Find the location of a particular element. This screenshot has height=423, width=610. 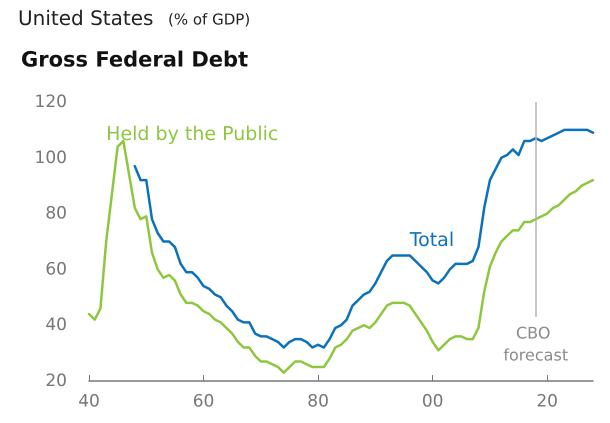

chart-title: Gross Federal Debt is located at coordinates (134, 60).